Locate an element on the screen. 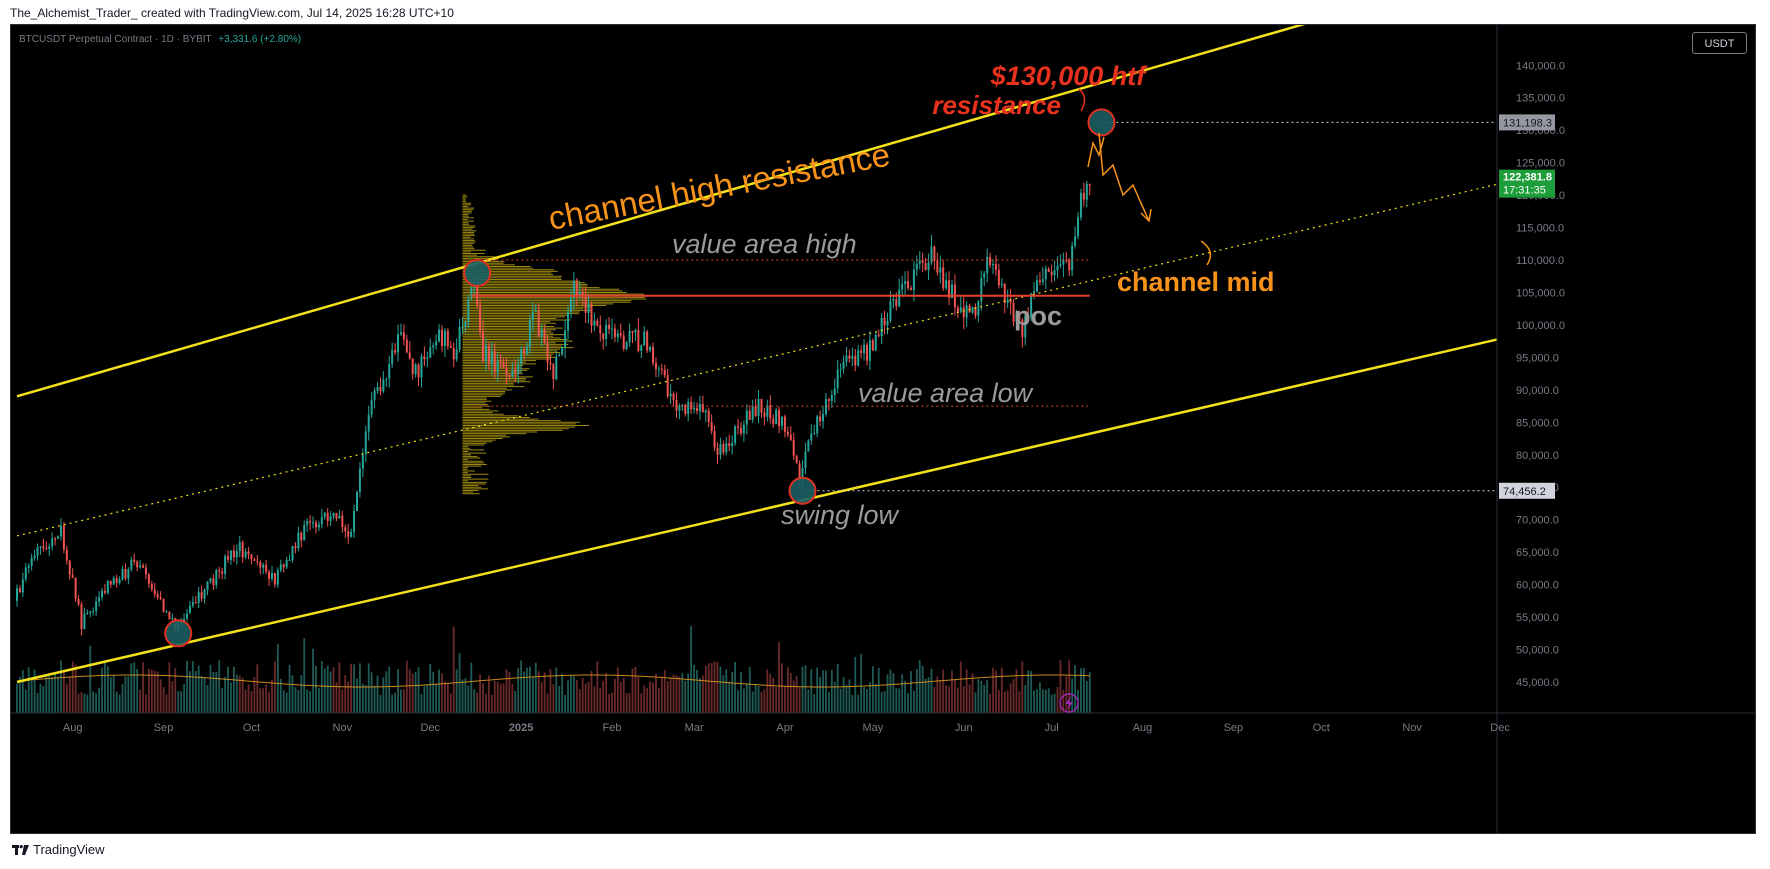 The height and width of the screenshot is (869, 1770). time-tick-label: 2025 is located at coordinates (521, 728).